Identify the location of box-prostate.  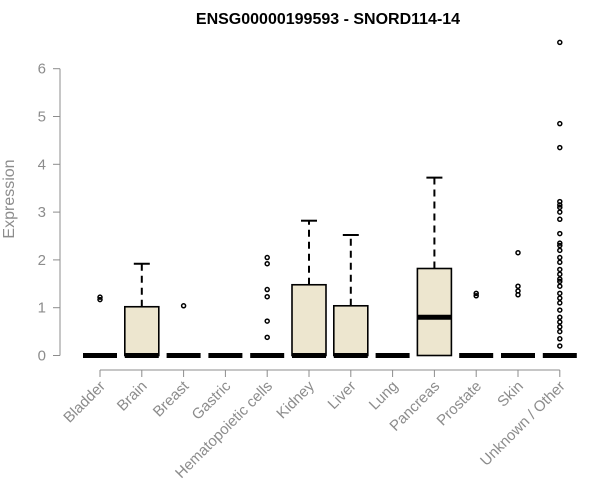
(476, 324).